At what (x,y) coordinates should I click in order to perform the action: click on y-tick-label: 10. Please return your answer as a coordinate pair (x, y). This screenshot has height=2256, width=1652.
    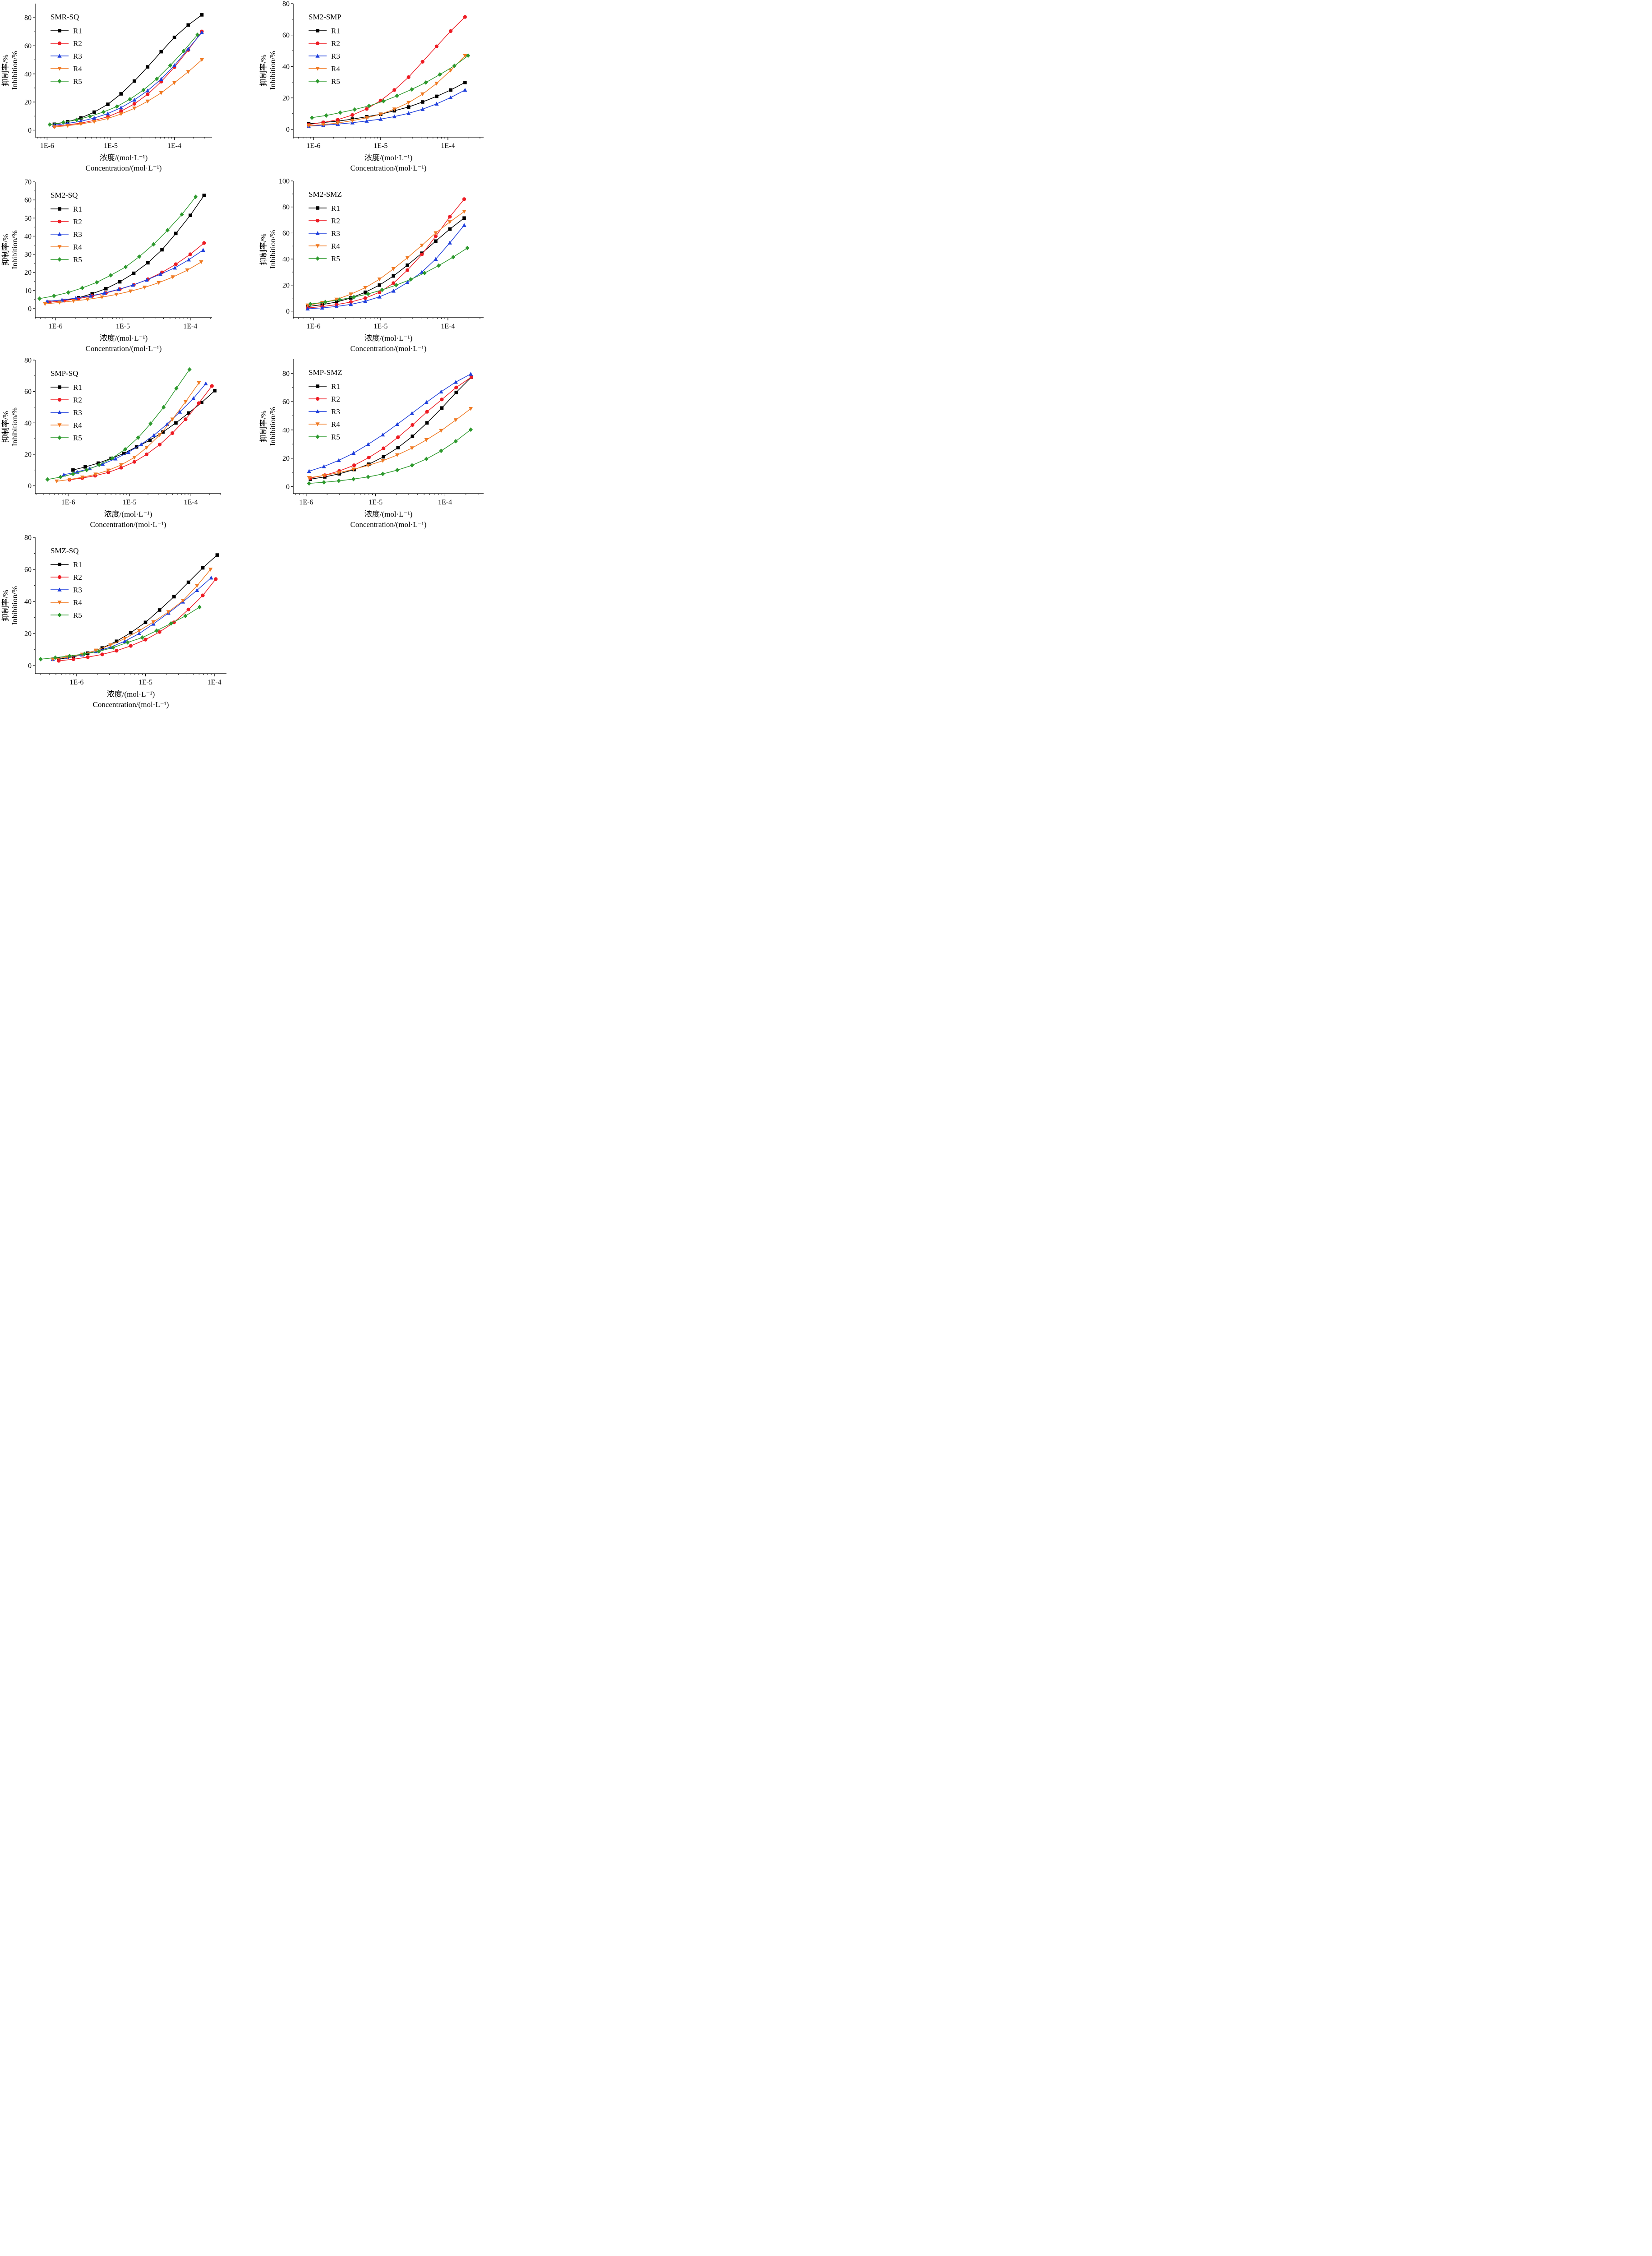
    Looking at the image, I should click on (28, 291).